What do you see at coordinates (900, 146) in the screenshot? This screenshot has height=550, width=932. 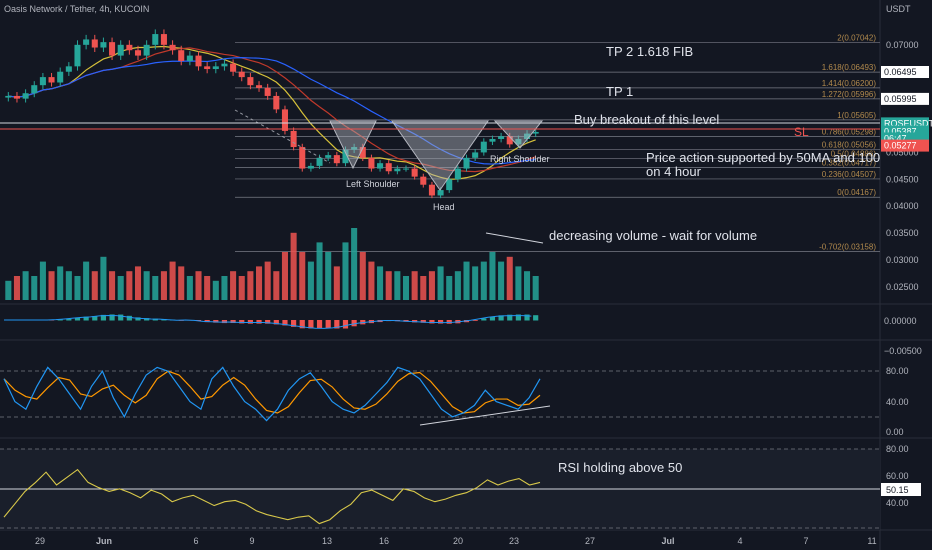 I see `price-badge-text: 0.05277` at bounding box center [900, 146].